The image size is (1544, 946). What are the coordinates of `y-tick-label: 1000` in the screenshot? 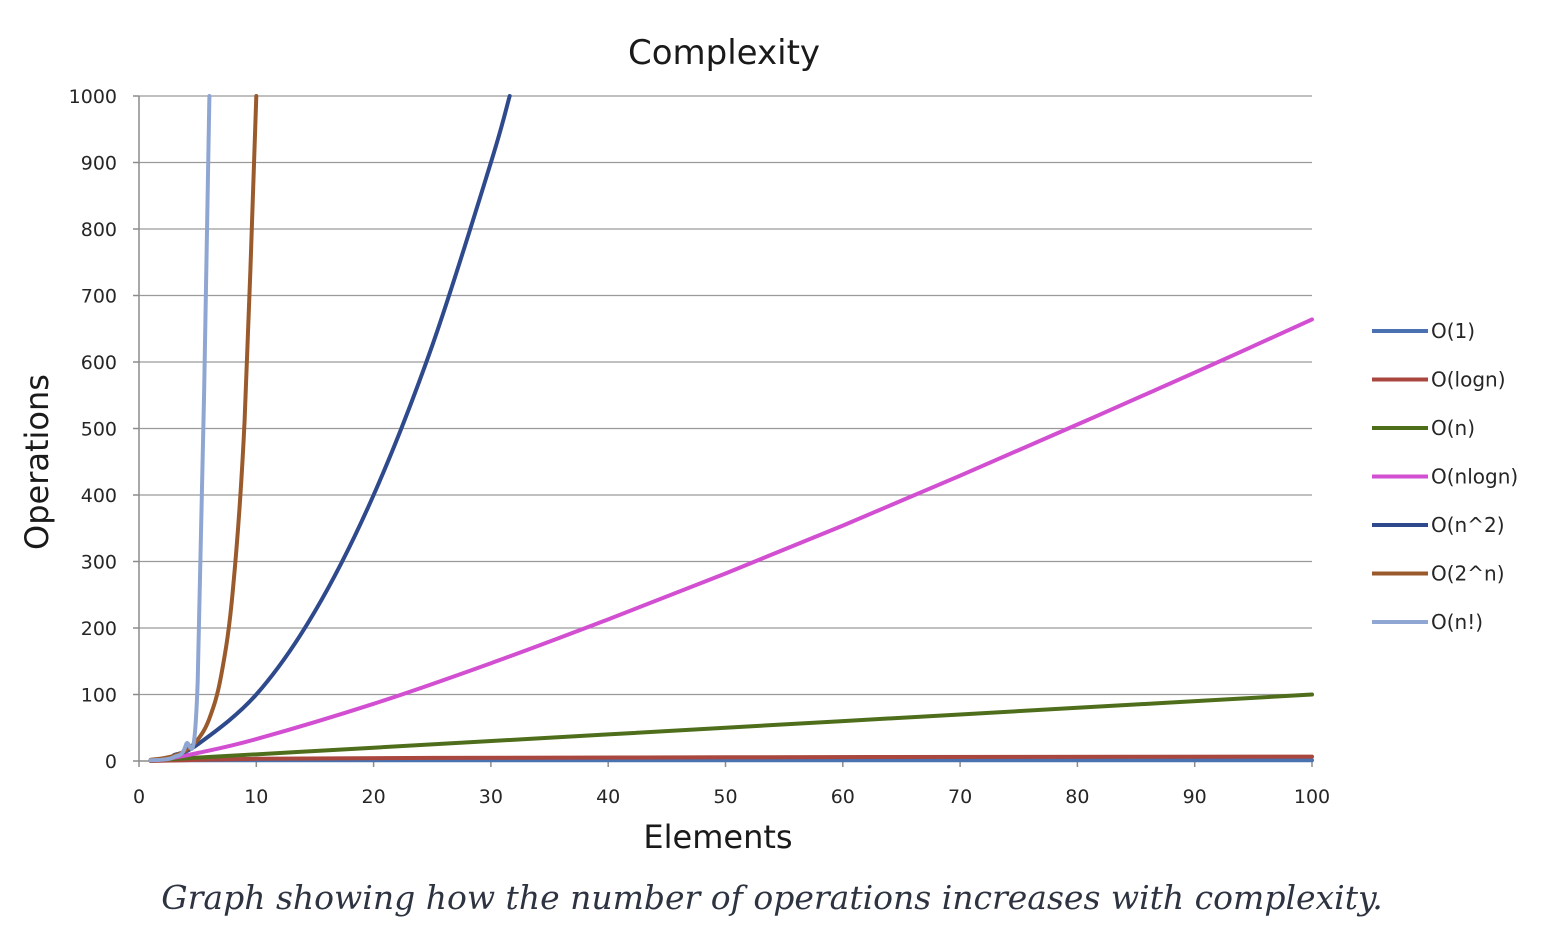 It's located at (93, 97).